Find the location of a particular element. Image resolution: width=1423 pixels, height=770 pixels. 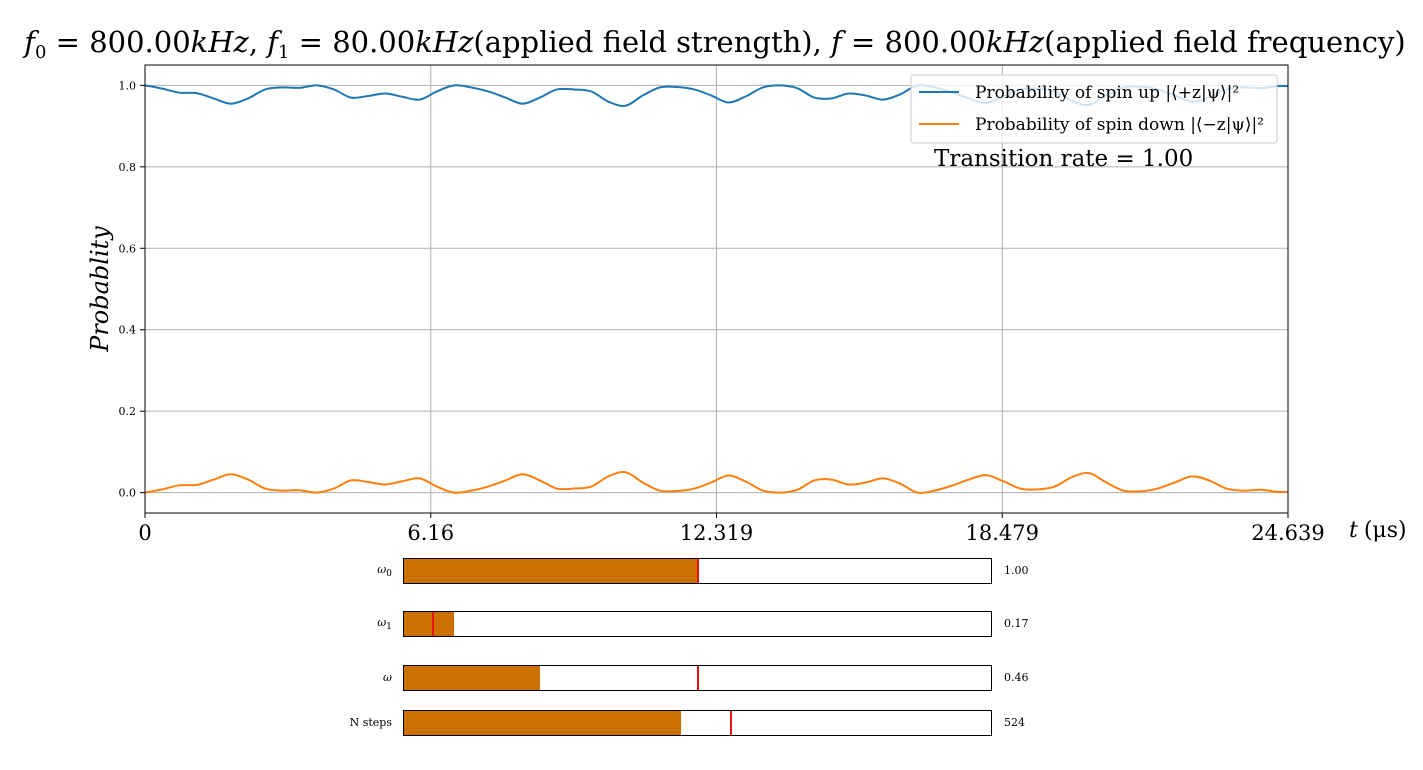

y-tick-label: 0.6 is located at coordinates (128, 248).